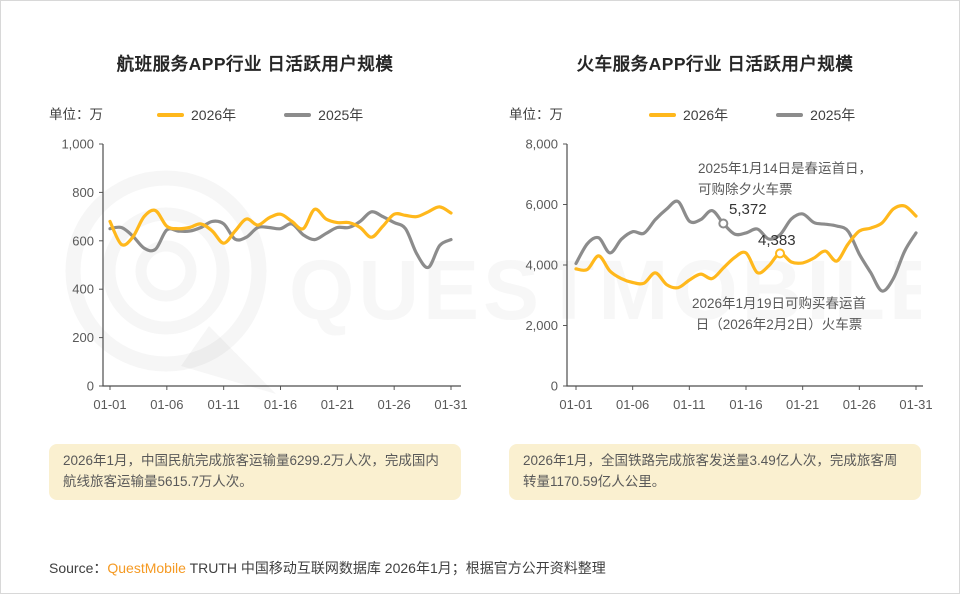 This screenshot has width=960, height=594. I want to click on y-axis-tick-label: 8,000, so click(541, 144).